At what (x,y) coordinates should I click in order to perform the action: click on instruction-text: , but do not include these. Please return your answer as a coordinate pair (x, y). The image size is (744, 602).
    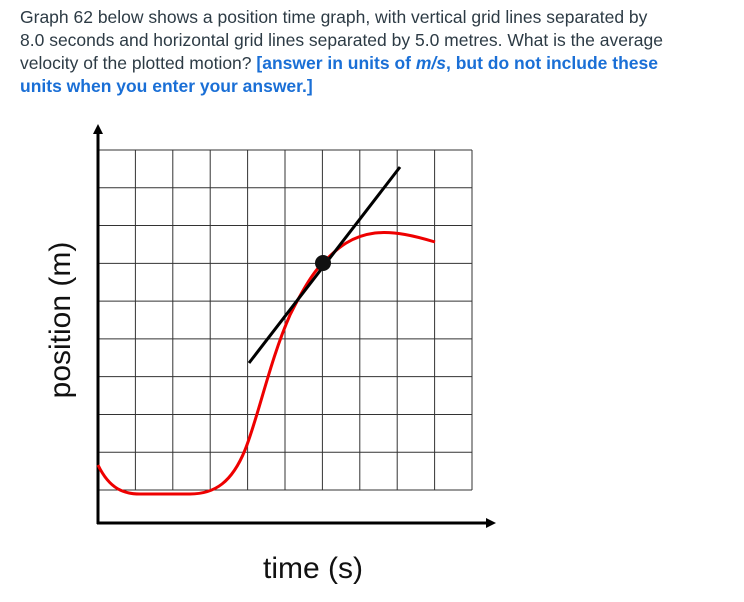
    Looking at the image, I should click on (552, 63).